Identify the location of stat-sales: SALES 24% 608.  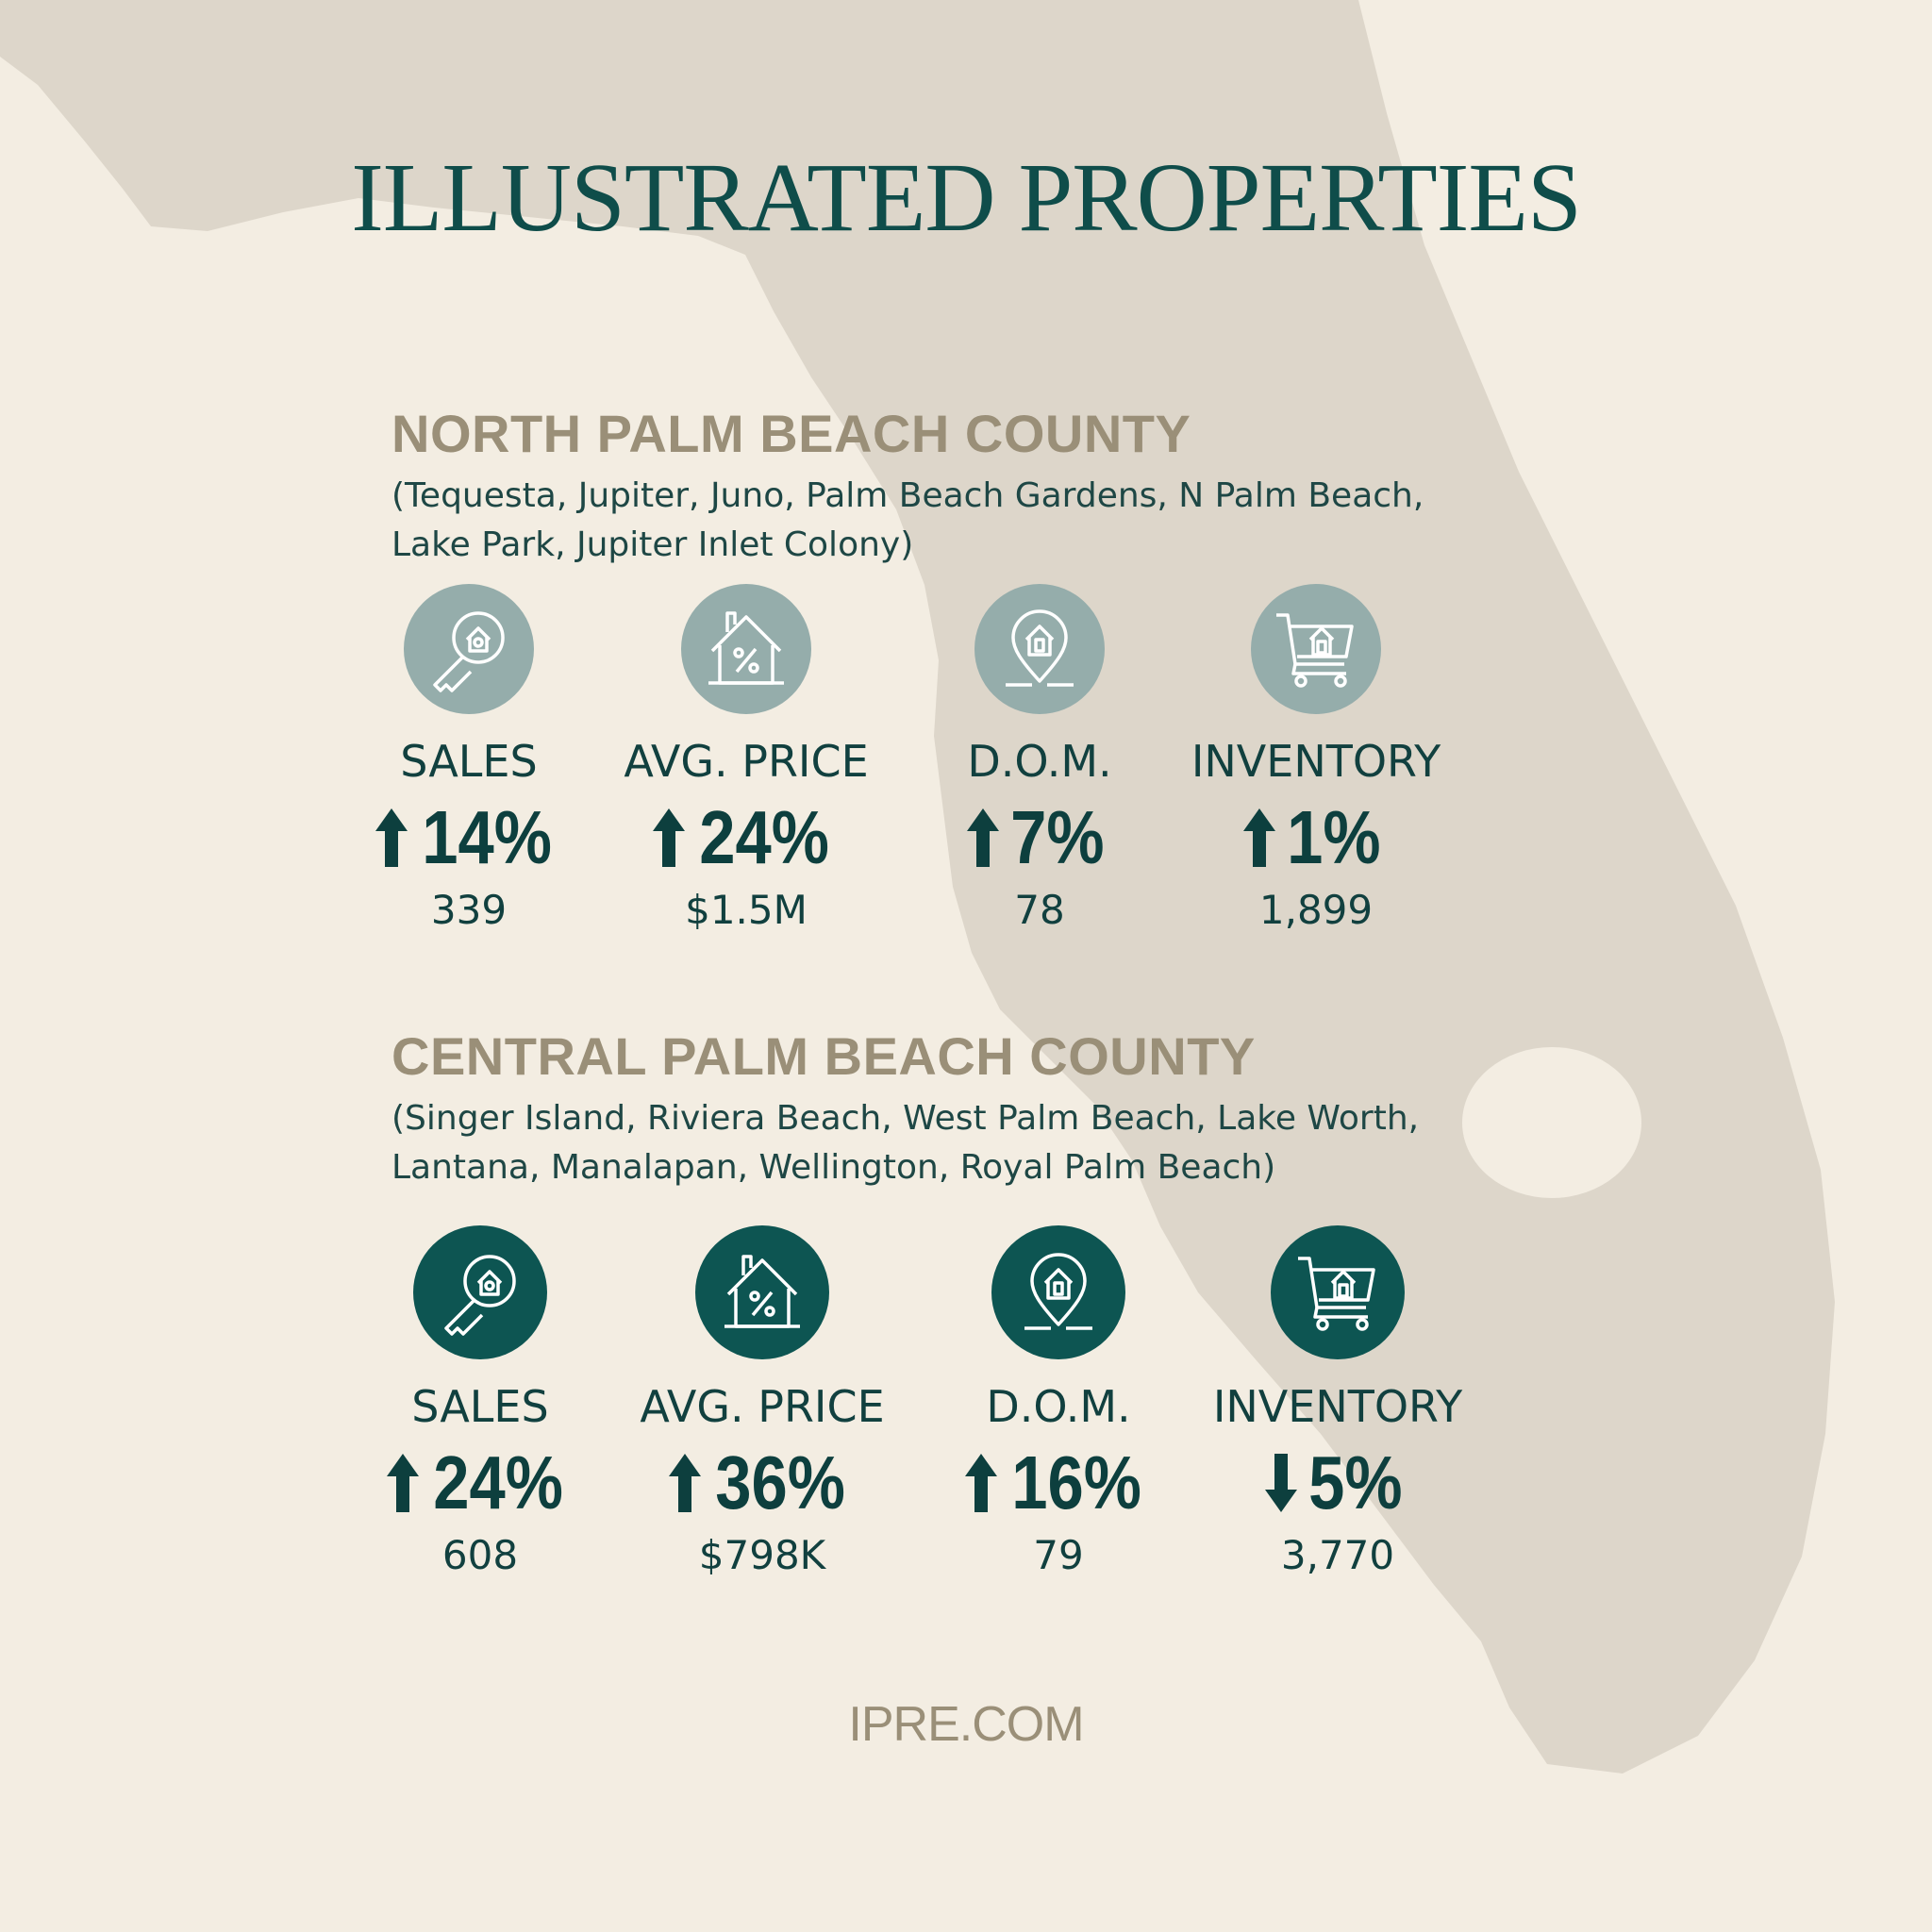
(481, 1402).